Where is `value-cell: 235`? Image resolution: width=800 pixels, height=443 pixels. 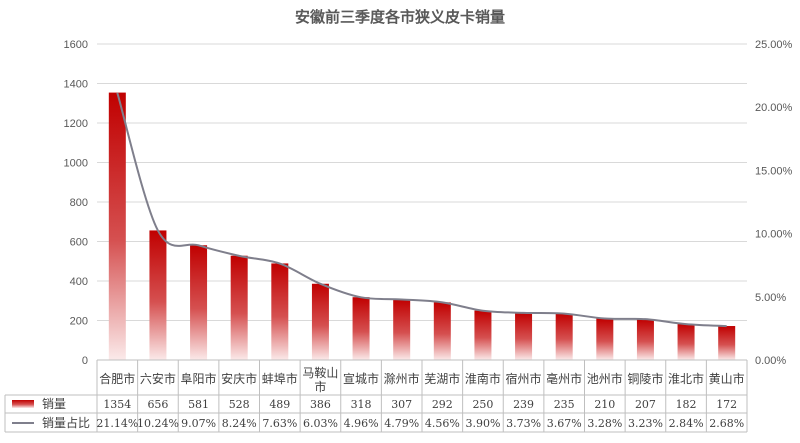
value-cell: 235 is located at coordinates (564, 404).